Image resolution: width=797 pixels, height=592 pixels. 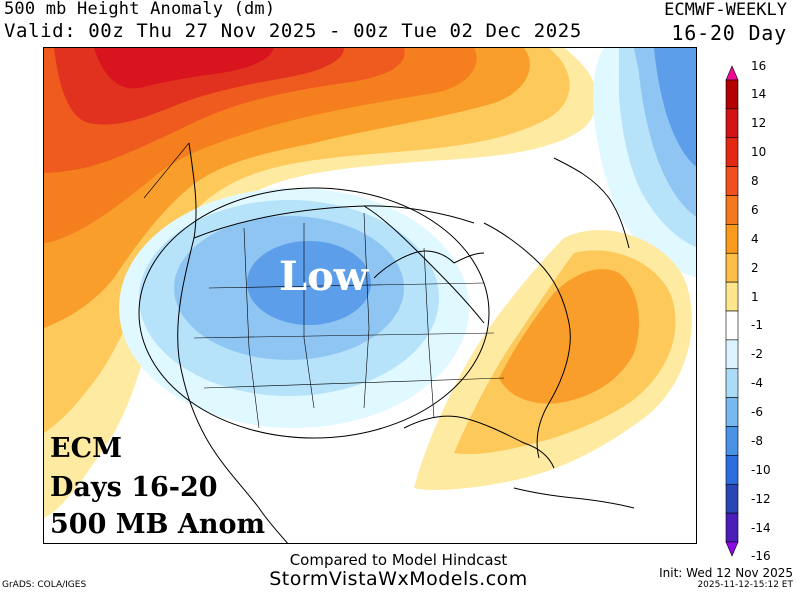 What do you see at coordinates (759, 152) in the screenshot?
I see `colorbar-label: 10` at bounding box center [759, 152].